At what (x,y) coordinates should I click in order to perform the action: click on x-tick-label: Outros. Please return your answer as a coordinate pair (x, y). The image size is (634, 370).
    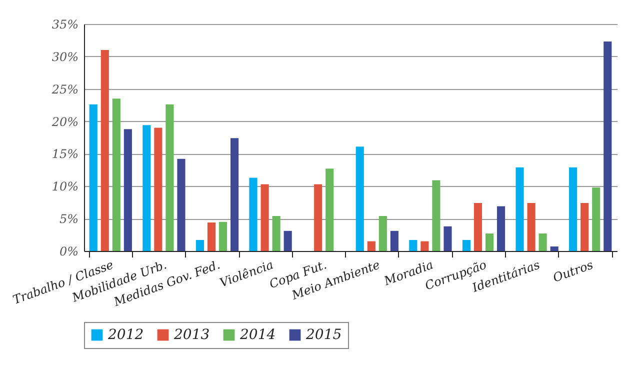
    Looking at the image, I should click on (573, 271).